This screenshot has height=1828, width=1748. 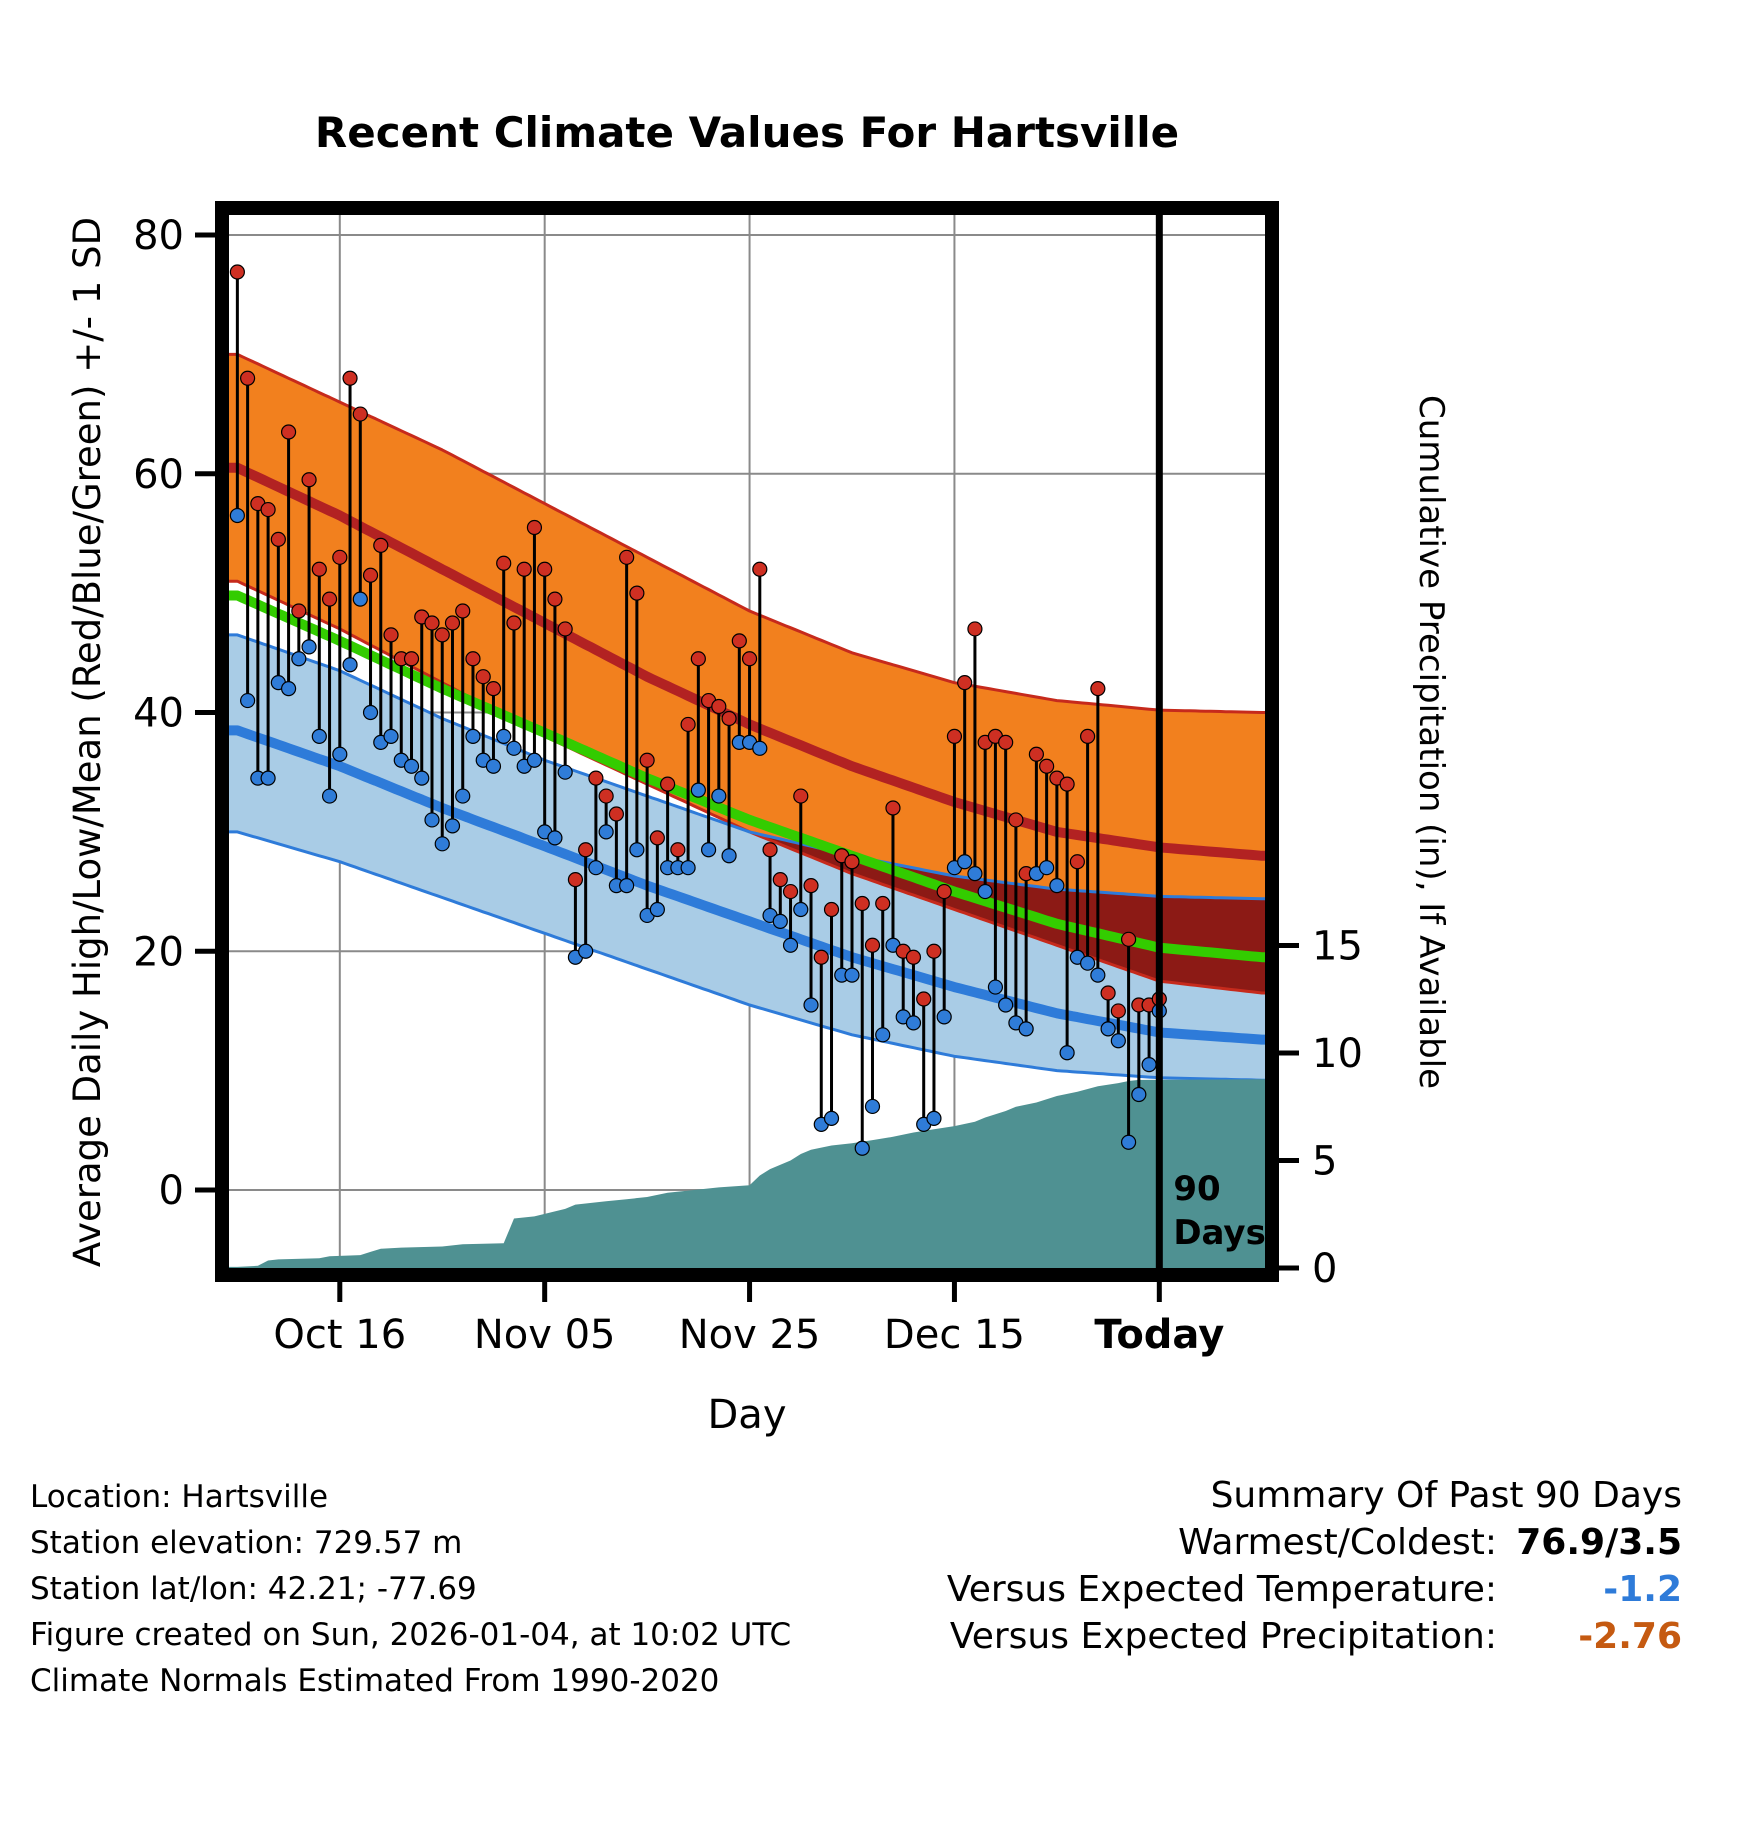 I want to click on svg-text: Day, so click(x=747, y=1415).